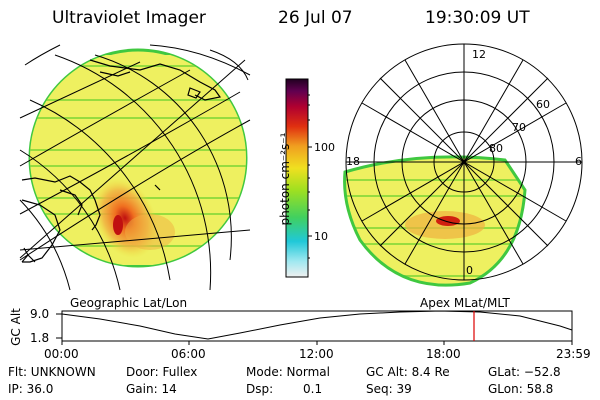 The image size is (600, 400). What do you see at coordinates (151, 389) in the screenshot?
I see `gain-status: Gain: 14` at bounding box center [151, 389].